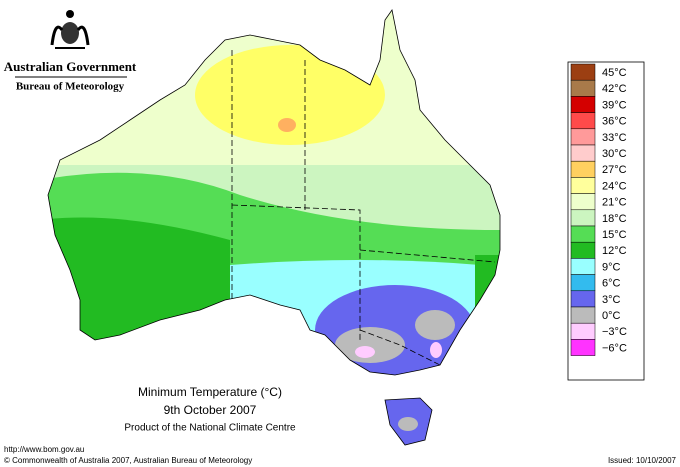  I want to click on legend-label: 6°C, so click(611, 284).